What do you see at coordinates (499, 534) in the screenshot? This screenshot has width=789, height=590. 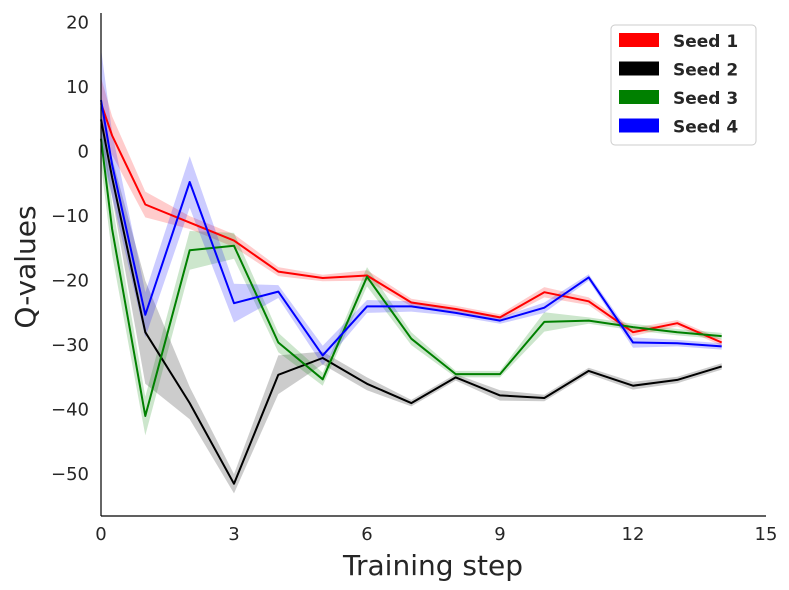 I see `x-tick-label: 9` at bounding box center [499, 534].